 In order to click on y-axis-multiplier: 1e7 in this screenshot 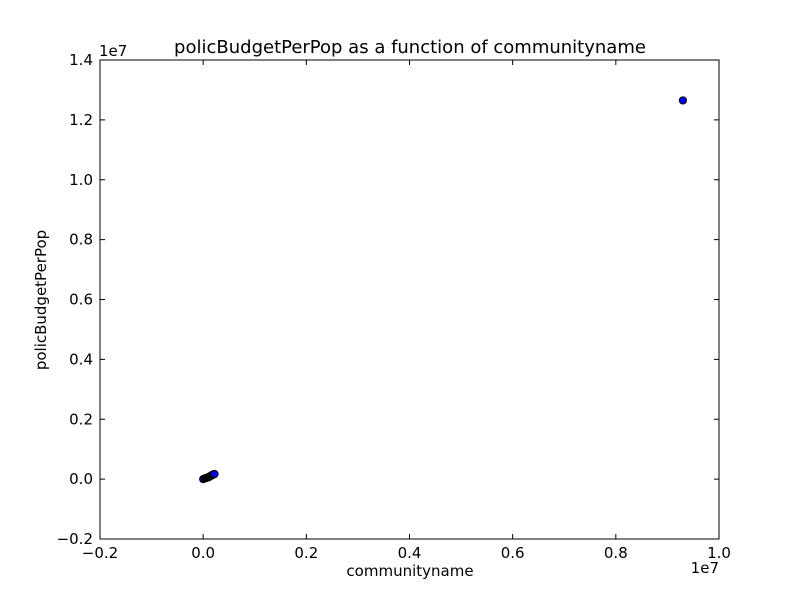, I will do `click(113, 51)`.